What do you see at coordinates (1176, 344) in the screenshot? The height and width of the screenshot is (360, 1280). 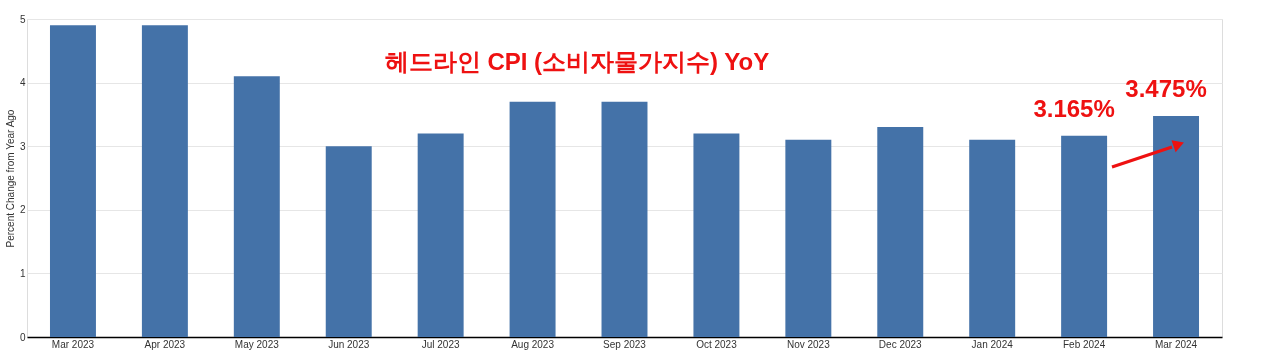 I see `x-tick-label: Mar 2024` at bounding box center [1176, 344].